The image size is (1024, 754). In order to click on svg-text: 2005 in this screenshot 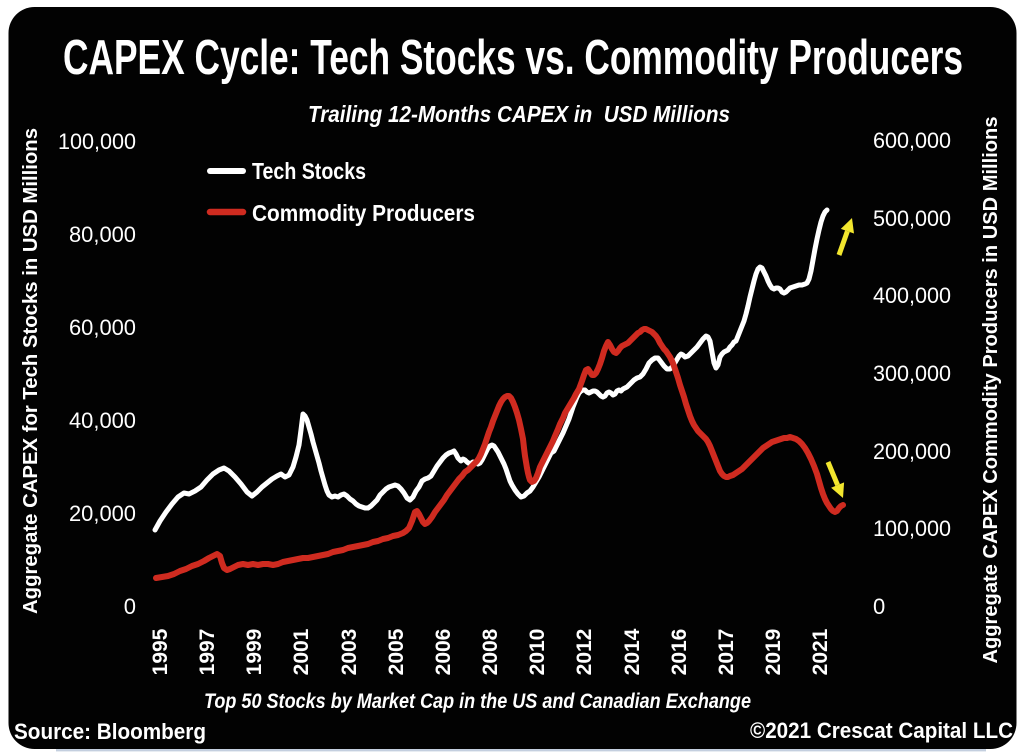, I will do `click(396, 651)`.